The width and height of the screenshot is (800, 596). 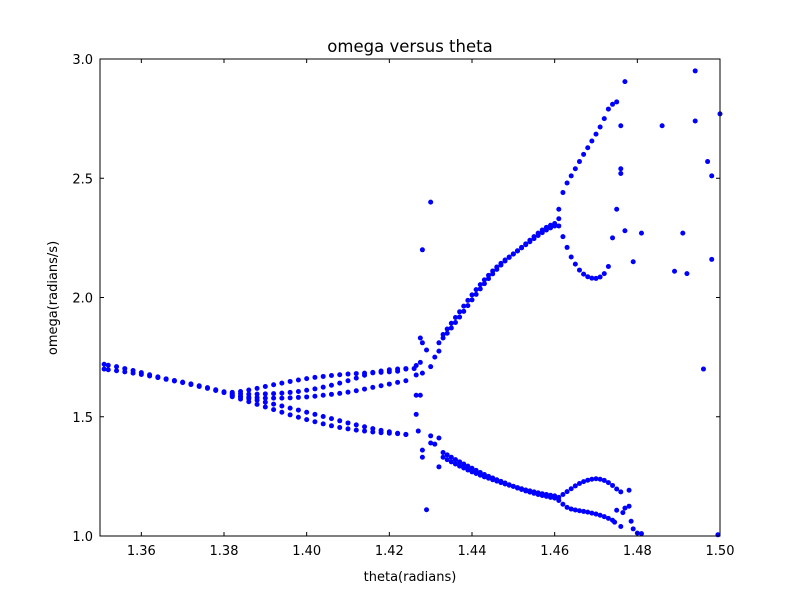 What do you see at coordinates (82, 418) in the screenshot?
I see `y-tick-label: 1.5` at bounding box center [82, 418].